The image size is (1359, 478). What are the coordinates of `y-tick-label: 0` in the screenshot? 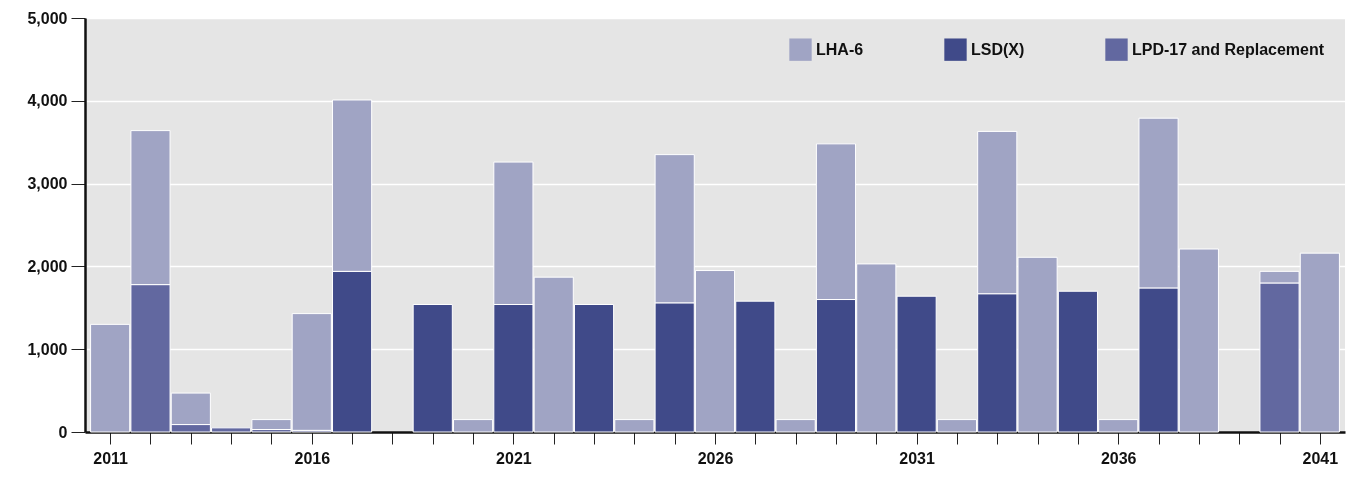 It's located at (63, 432).